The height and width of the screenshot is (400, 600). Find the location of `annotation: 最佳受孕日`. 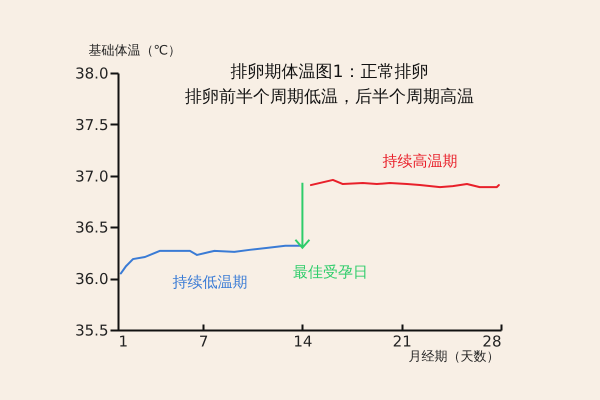

annotation: 最佳受孕日 is located at coordinates (330, 271).